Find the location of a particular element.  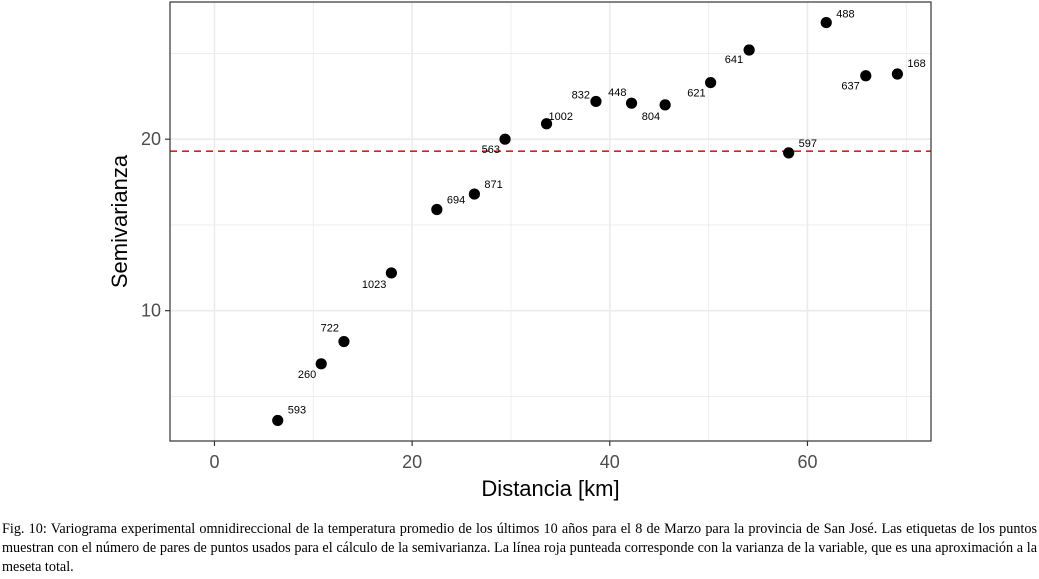

point-label: 641 is located at coordinates (734, 60).